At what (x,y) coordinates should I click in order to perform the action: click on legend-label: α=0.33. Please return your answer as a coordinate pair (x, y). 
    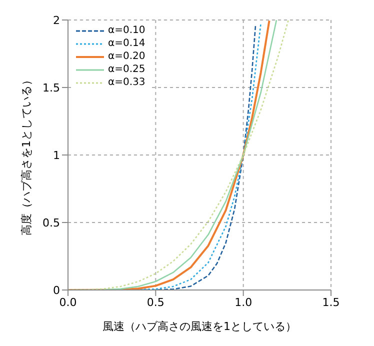
    Looking at the image, I should click on (127, 82).